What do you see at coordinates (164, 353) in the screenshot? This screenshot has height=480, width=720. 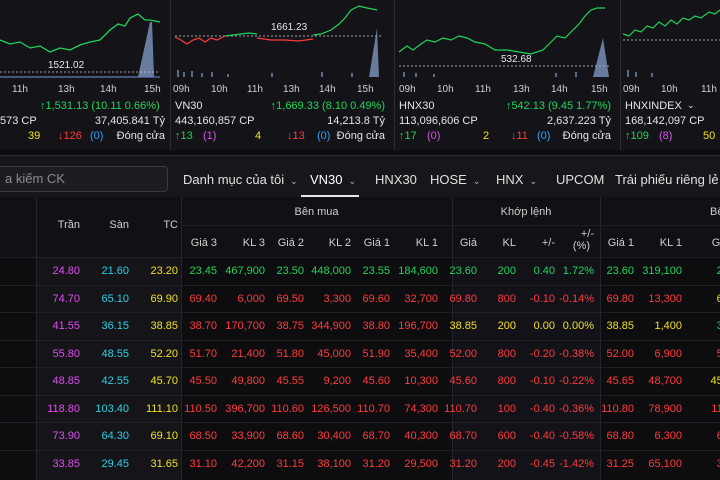 I see `cell-ref: 52.20` at bounding box center [164, 353].